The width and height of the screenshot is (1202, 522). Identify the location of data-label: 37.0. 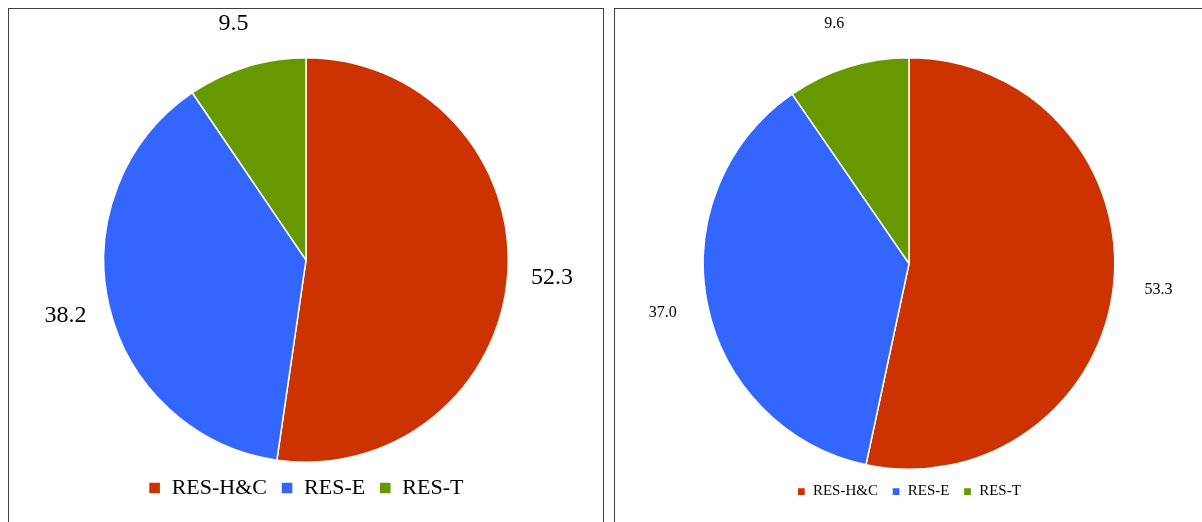
(662, 311).